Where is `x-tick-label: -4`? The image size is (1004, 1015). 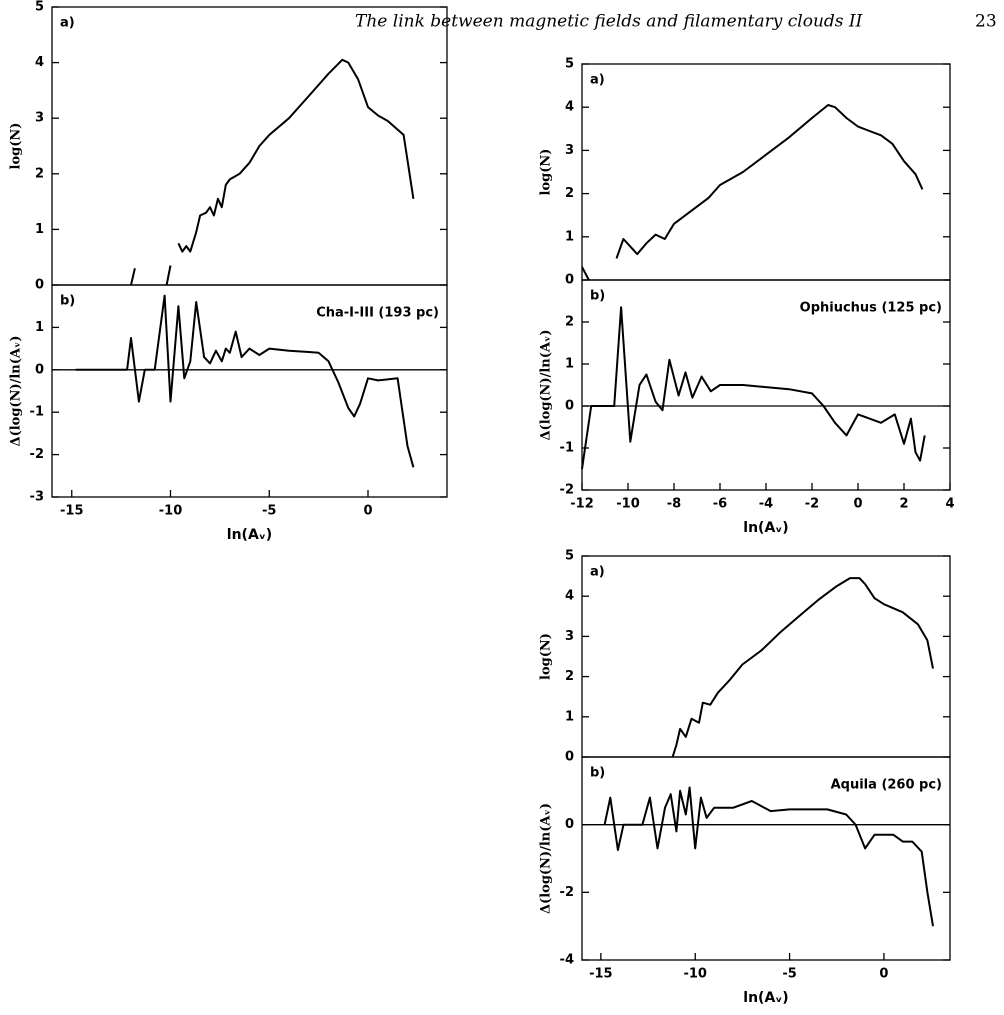 x-tick-label: -4 is located at coordinates (766, 504).